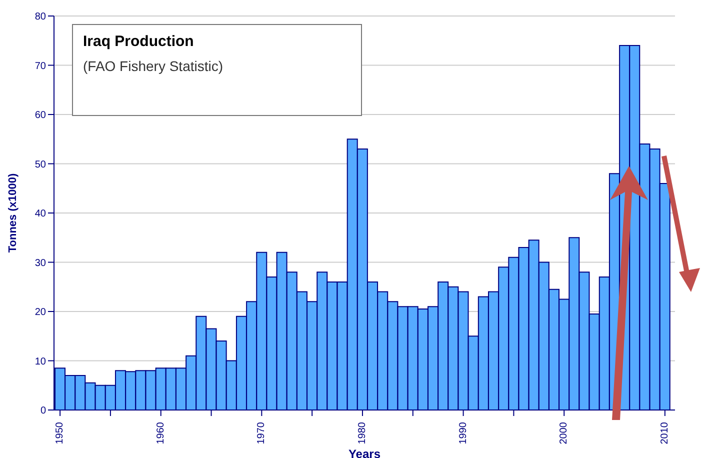  Describe the element at coordinates (664, 433) in the screenshot. I see `x-tick-label: 2010` at that location.